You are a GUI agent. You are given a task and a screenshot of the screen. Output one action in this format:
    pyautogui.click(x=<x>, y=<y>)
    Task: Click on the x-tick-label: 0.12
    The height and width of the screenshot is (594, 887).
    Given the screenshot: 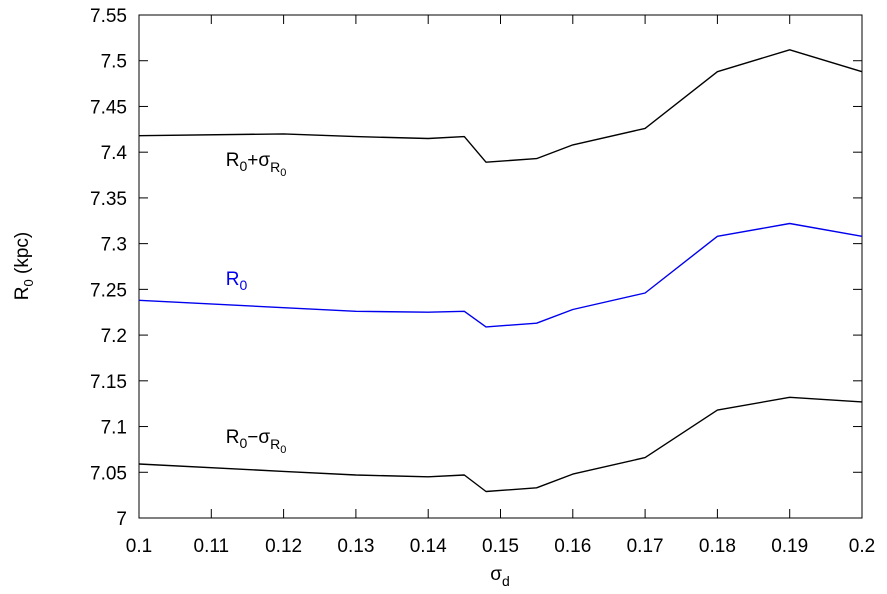 What is the action you would take?
    pyautogui.click(x=283, y=546)
    